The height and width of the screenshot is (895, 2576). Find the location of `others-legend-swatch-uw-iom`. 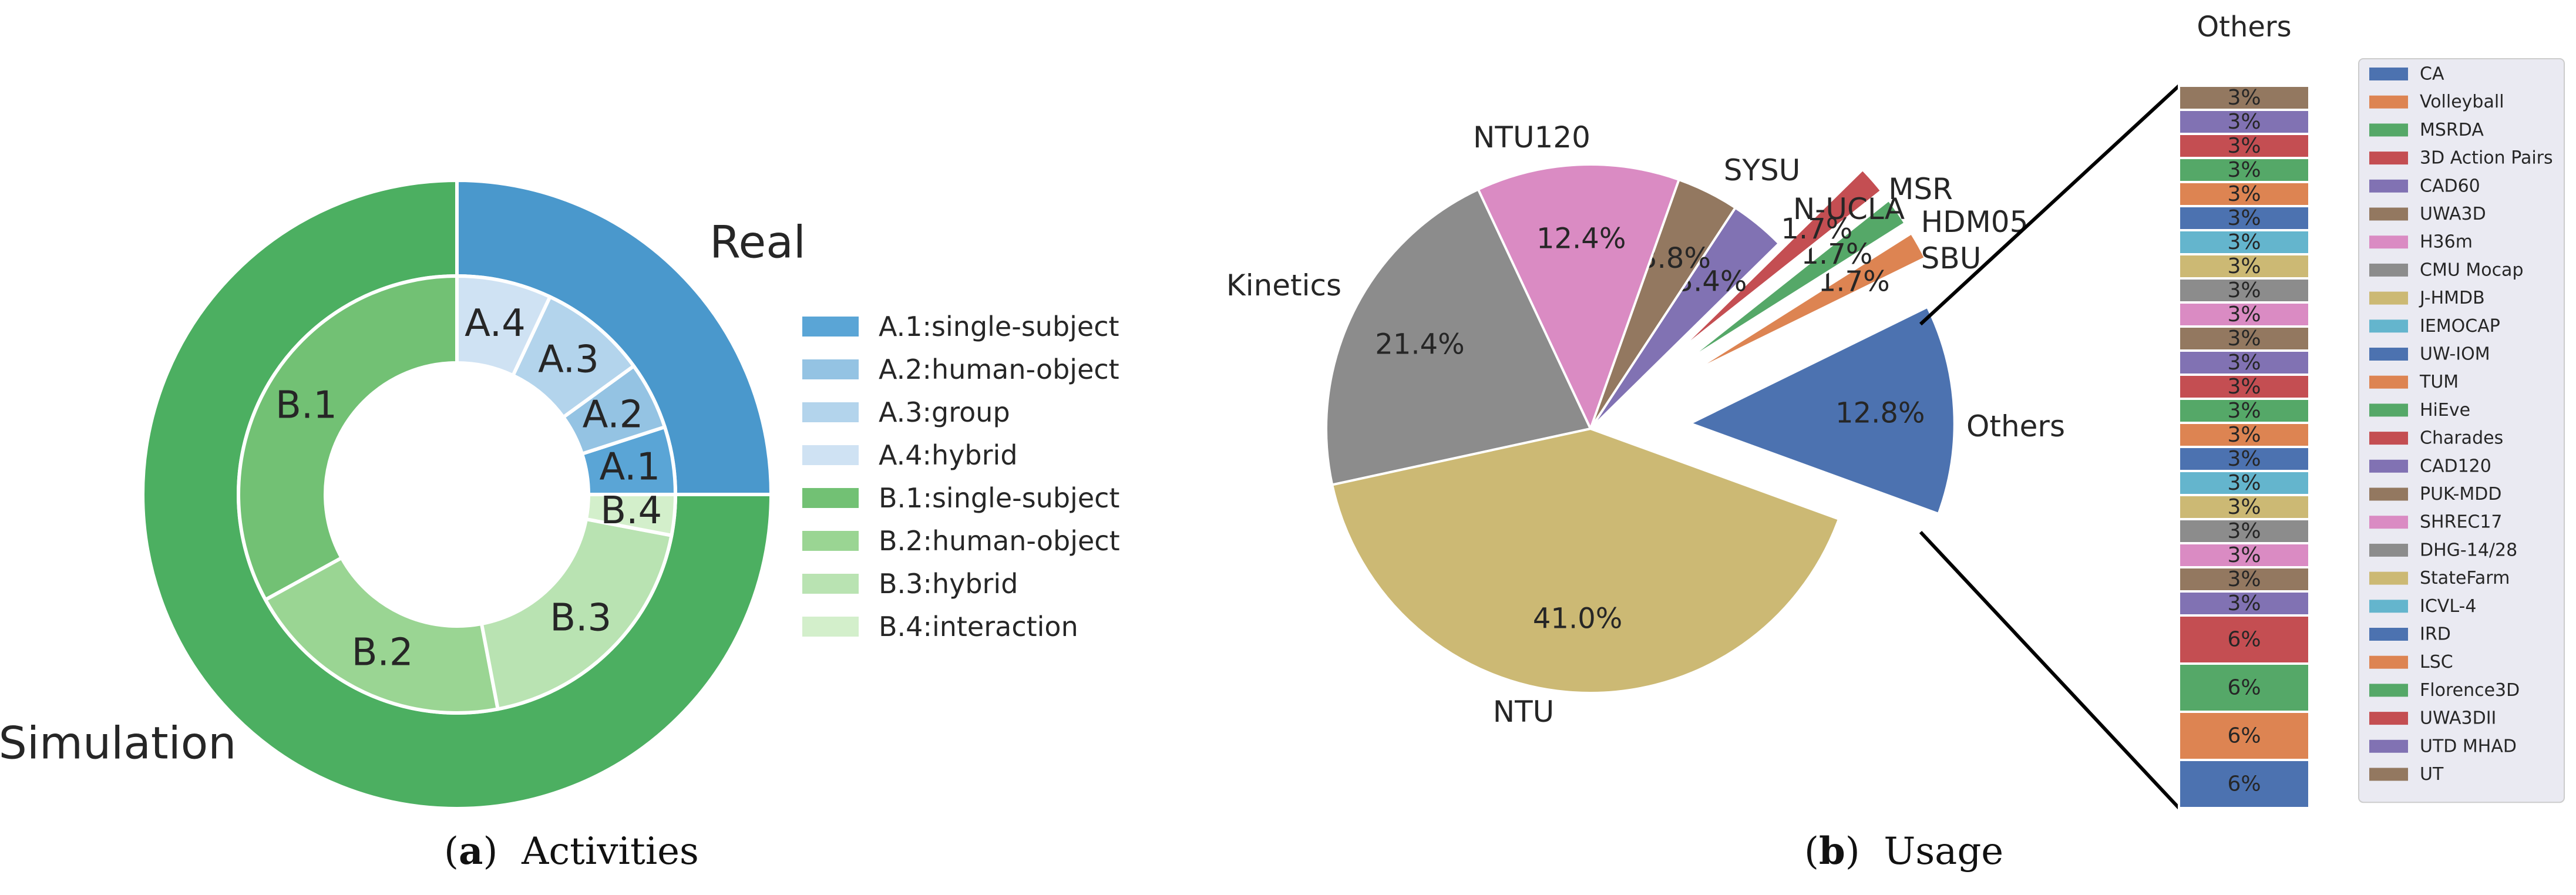

others-legend-swatch-uw-iom is located at coordinates (2388, 354).